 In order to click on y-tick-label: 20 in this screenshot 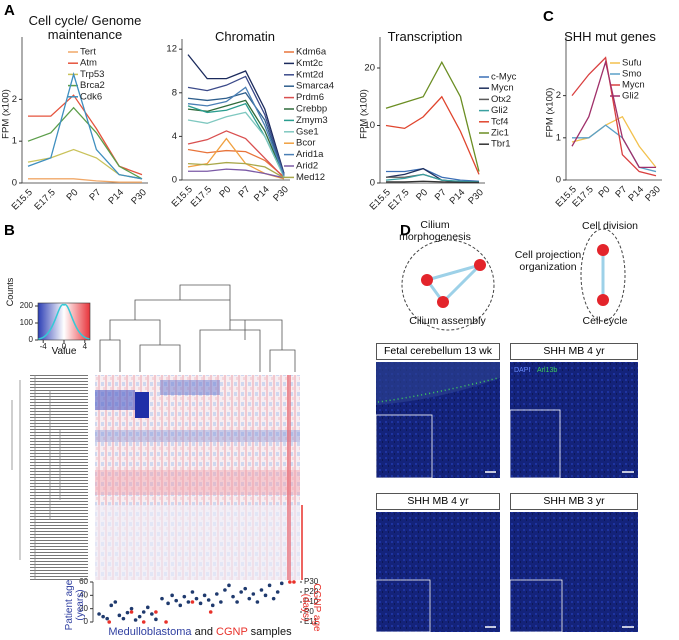, I will do `click(369, 68)`.